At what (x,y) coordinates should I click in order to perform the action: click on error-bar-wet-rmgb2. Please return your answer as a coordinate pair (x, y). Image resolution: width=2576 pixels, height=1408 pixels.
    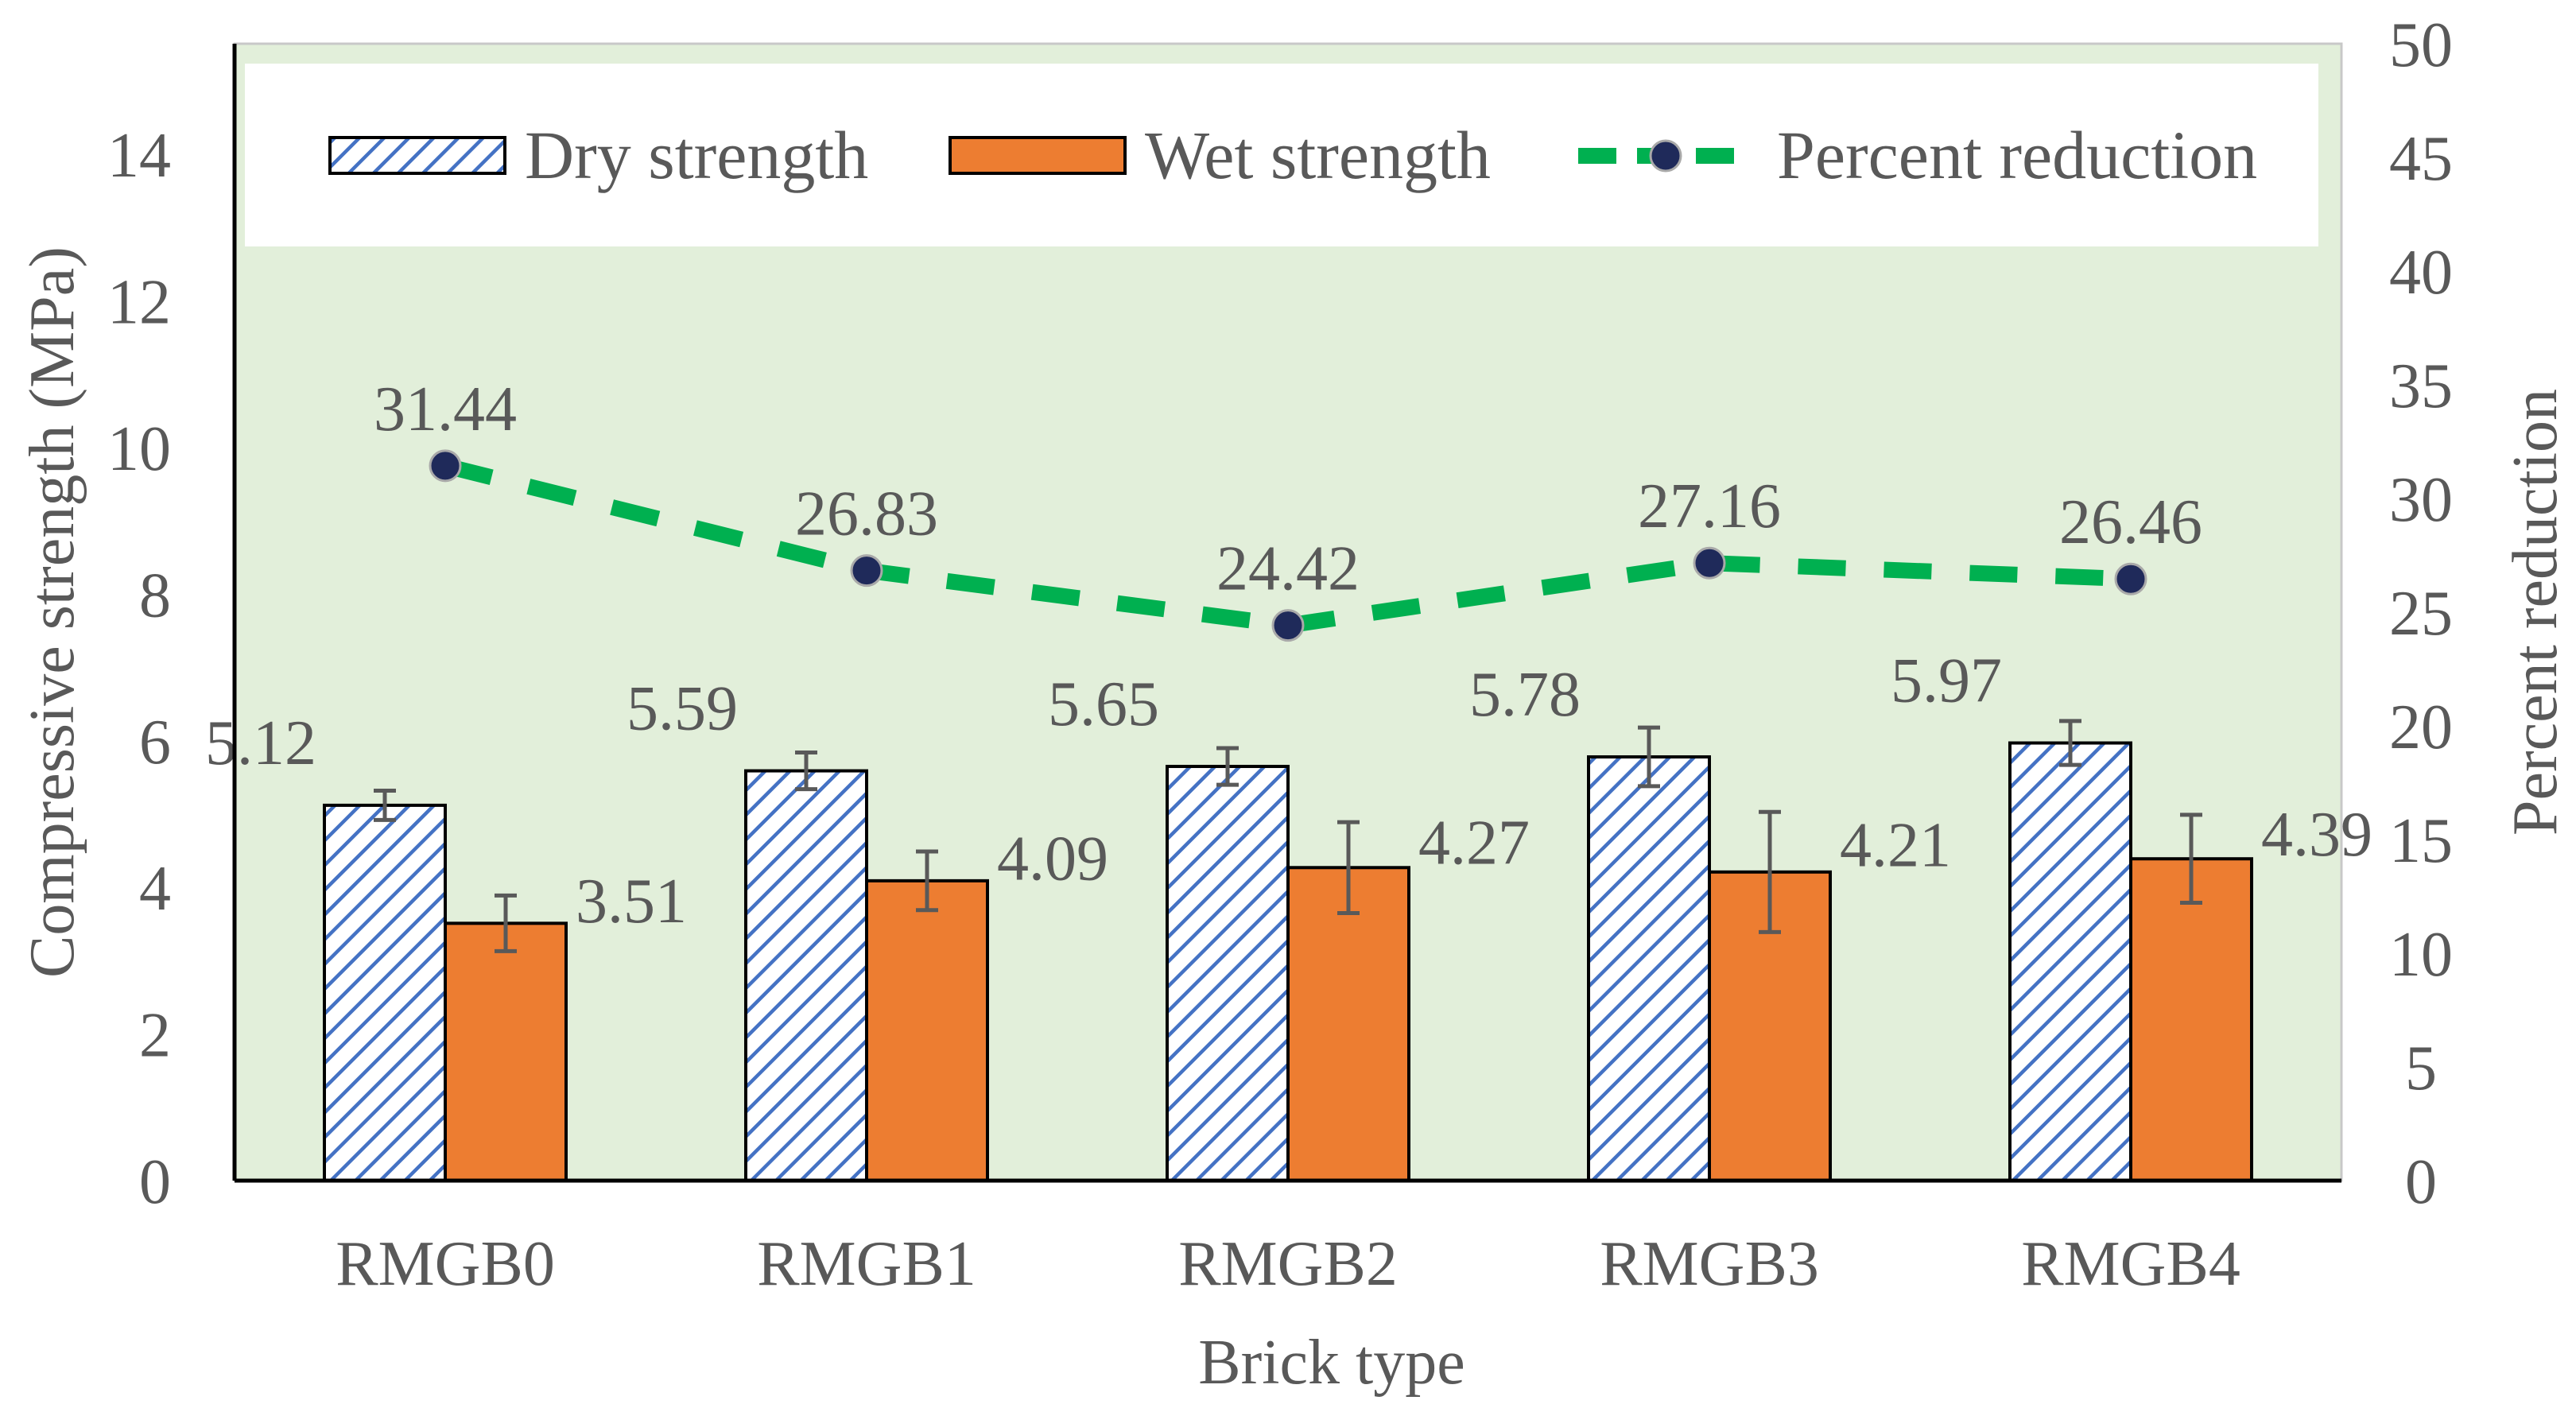
    Looking at the image, I should click on (1348, 867).